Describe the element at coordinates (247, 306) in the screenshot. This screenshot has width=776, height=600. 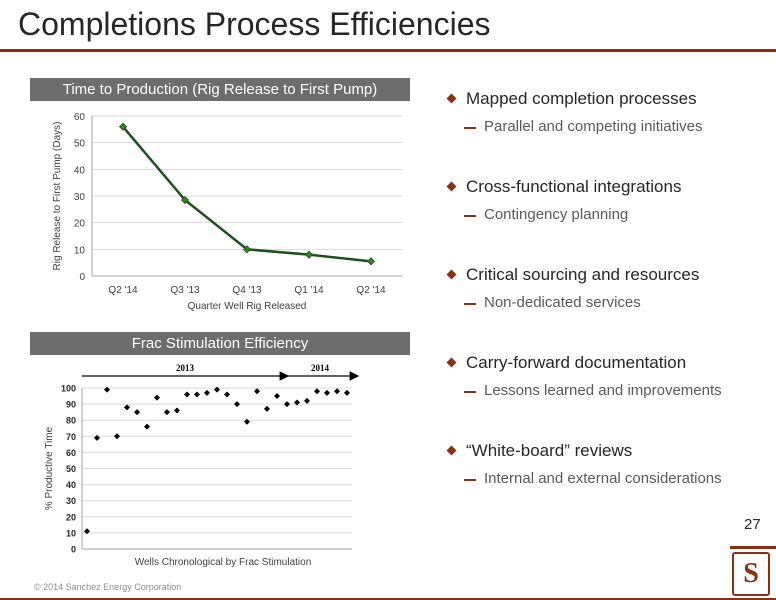
I see `x-axis-title: Quarter Well Rig Released` at that location.